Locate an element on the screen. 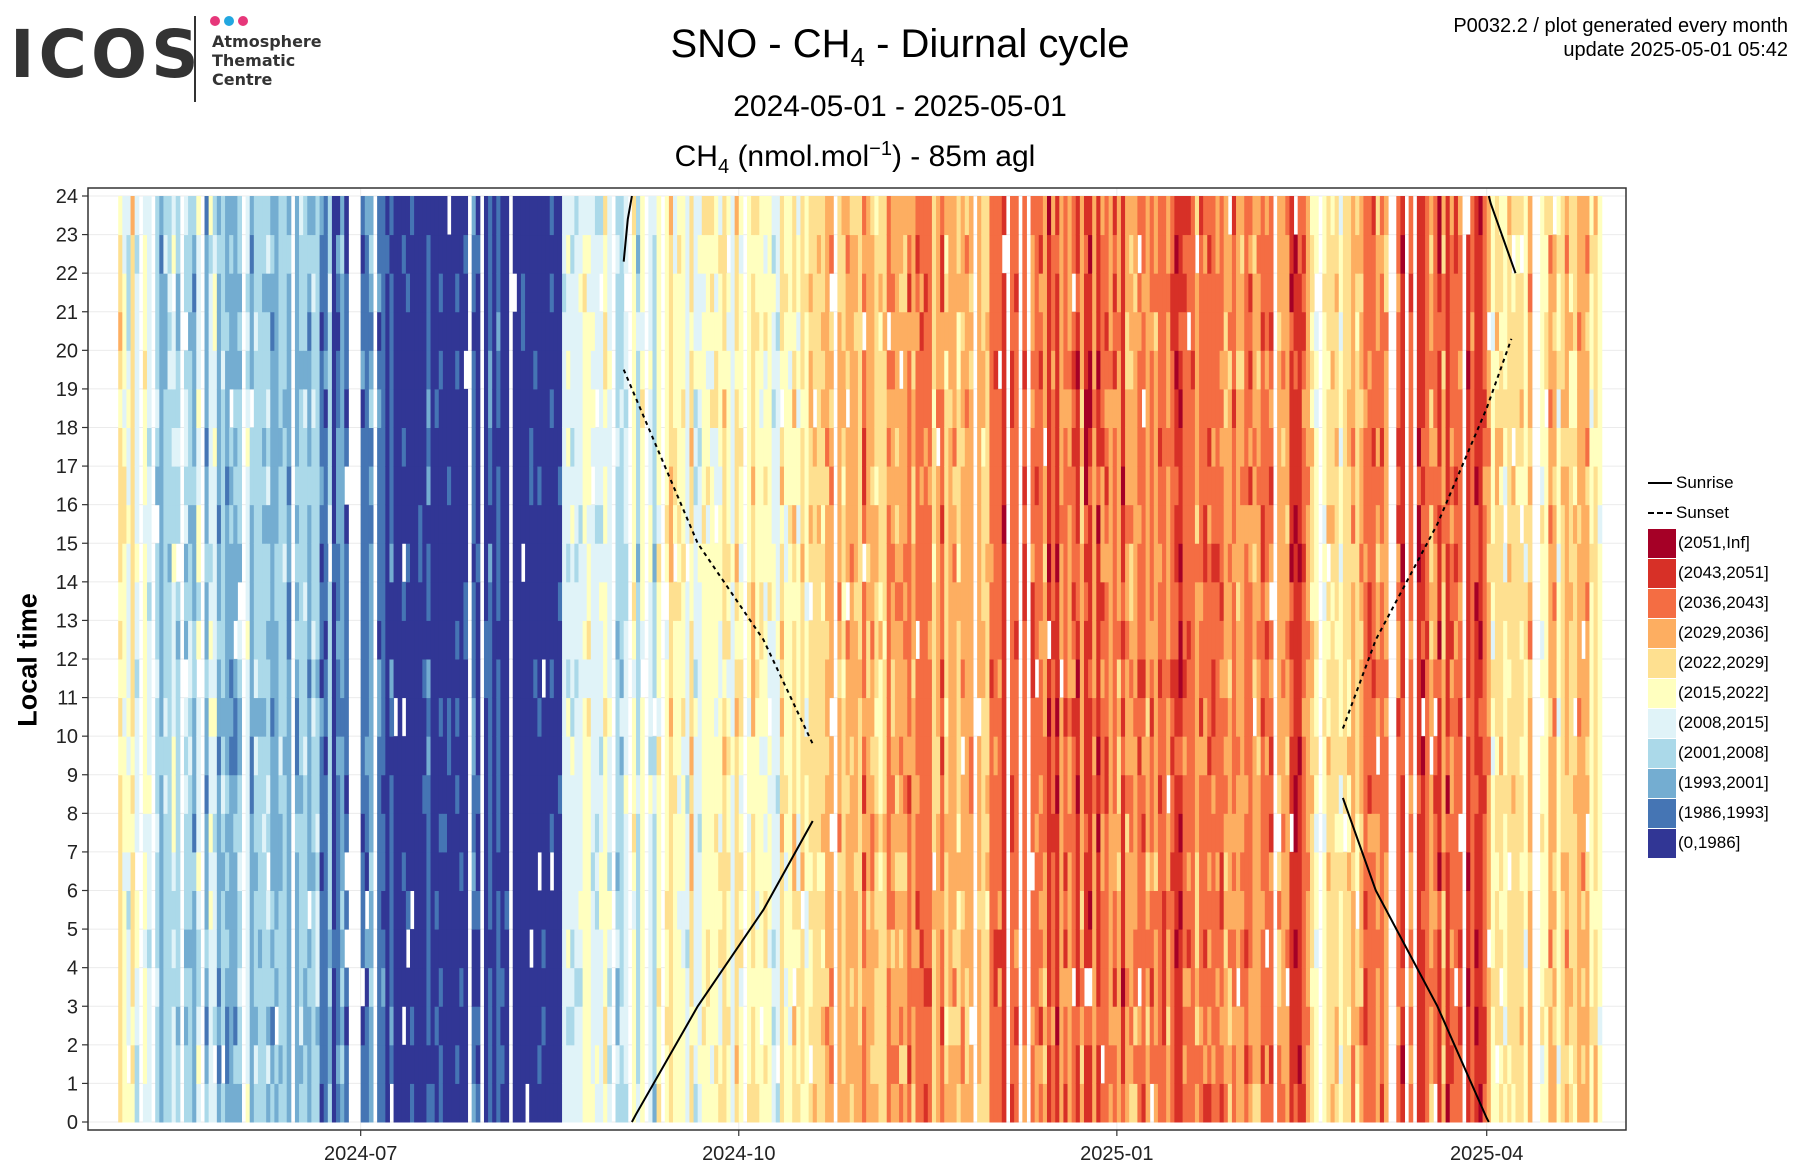 The height and width of the screenshot is (1170, 1800). logo-line: Atmosphere is located at coordinates (267, 41).